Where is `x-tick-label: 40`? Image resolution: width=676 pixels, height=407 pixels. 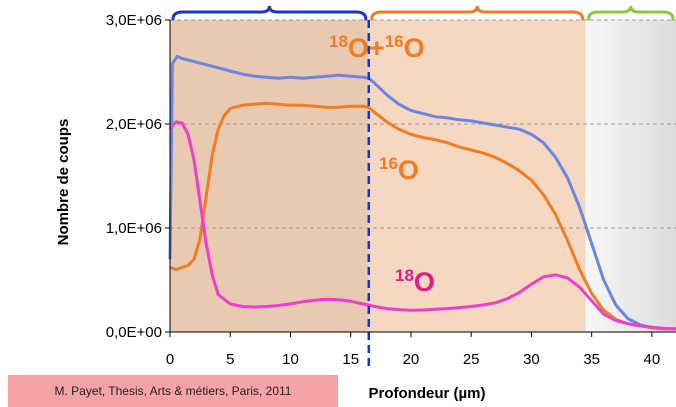 x-tick-label: 40 is located at coordinates (652, 359).